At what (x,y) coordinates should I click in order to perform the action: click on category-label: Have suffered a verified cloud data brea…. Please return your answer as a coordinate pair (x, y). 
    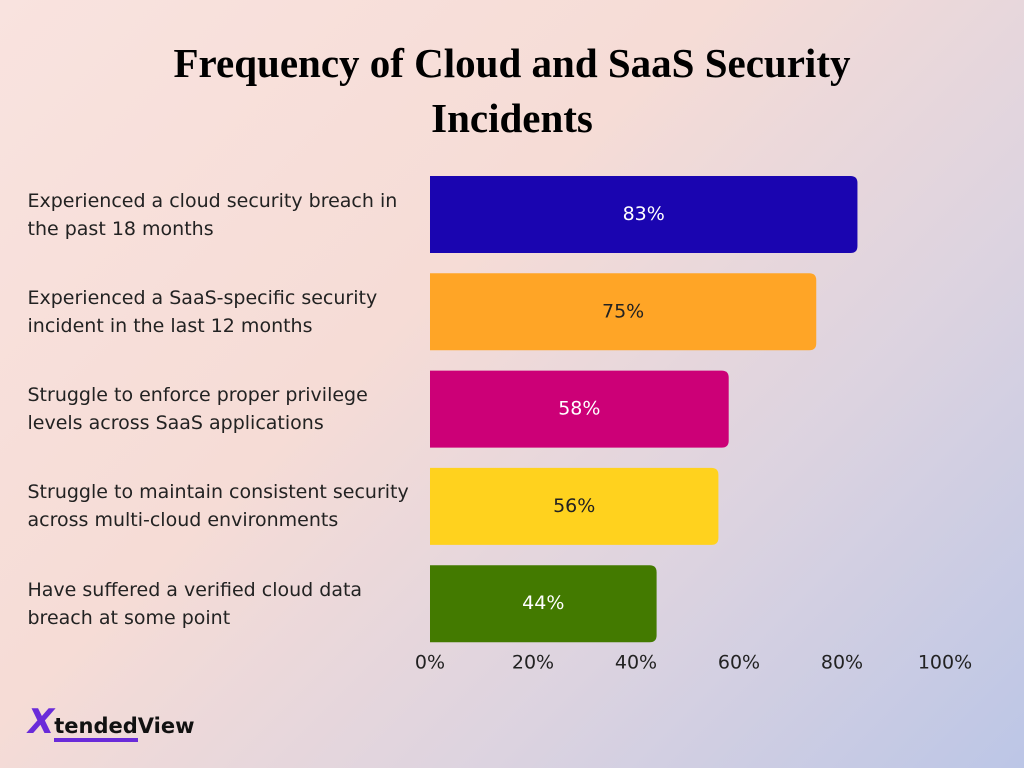
    Looking at the image, I should click on (195, 603).